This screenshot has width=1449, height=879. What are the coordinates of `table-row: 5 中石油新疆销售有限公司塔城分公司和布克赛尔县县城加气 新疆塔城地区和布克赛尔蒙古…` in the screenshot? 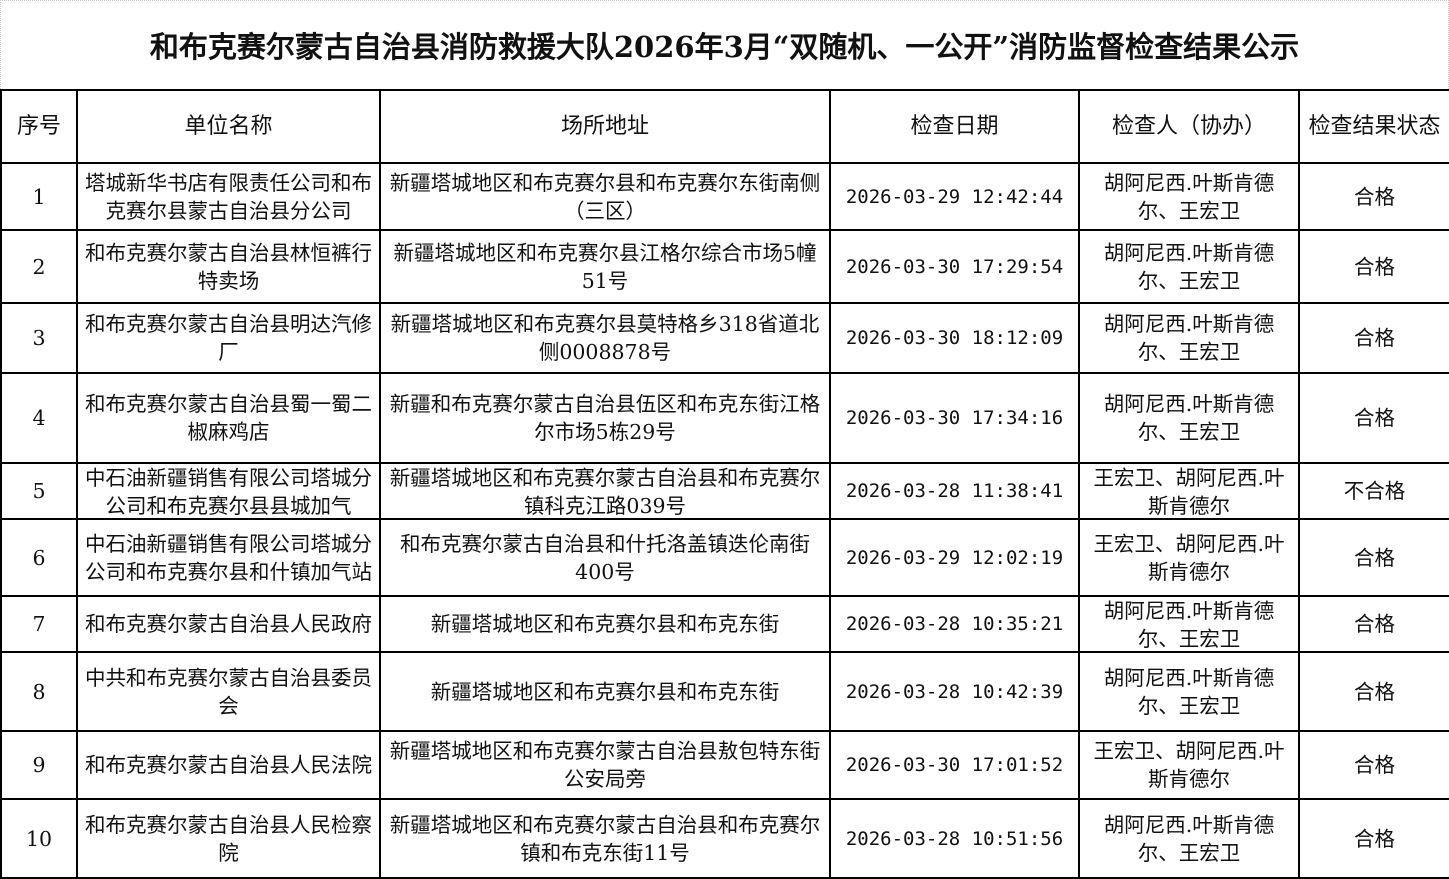 It's located at (724, 491).